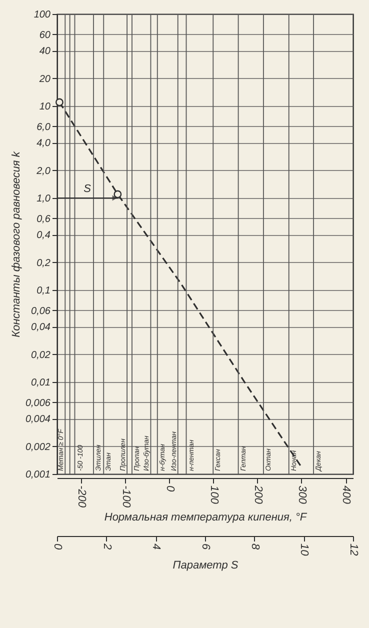 The height and width of the screenshot is (628, 369). I want to click on x2-tick-label: 400, so click(346, 495).